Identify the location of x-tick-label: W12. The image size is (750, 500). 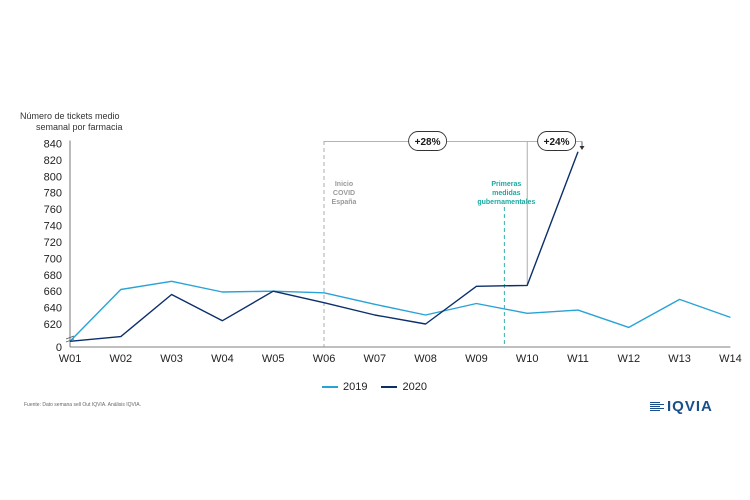
(628, 359).